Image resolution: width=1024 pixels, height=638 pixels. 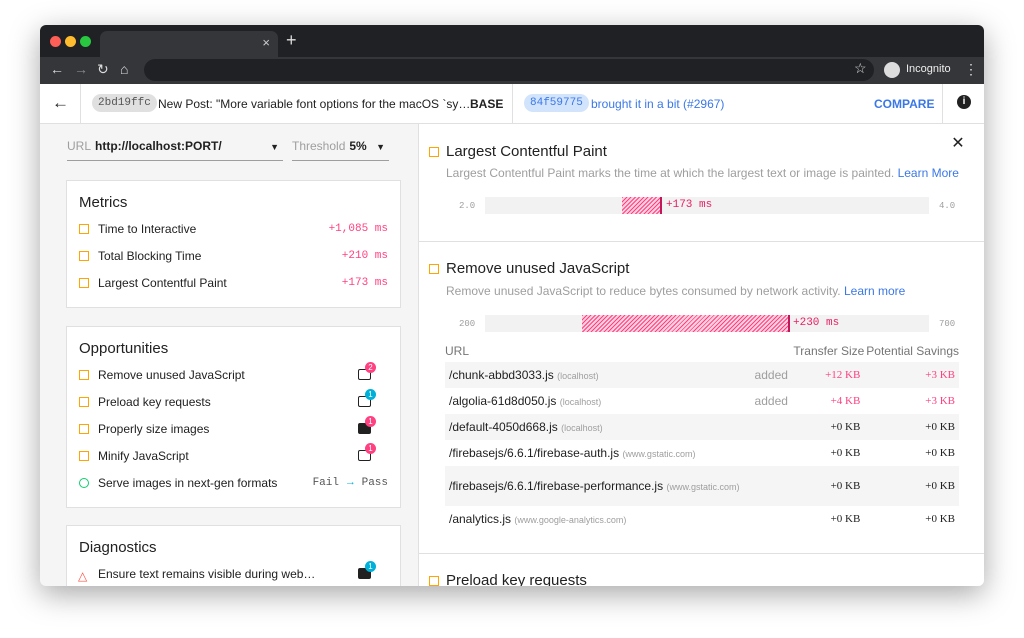 I want to click on base-hash-chip: 2bd19ffc, so click(x=124, y=103).